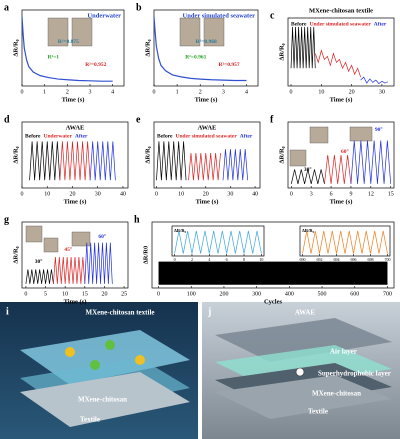  What do you see at coordinates (350, 194) in the screenshot?
I see `x-tick-label: 9` at bounding box center [350, 194].